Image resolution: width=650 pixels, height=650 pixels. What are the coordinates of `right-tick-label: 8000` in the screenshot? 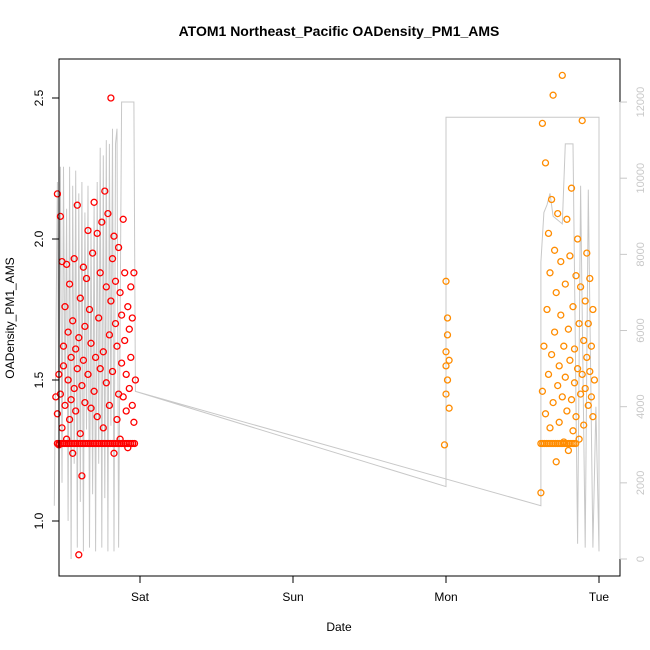 It's located at (641, 254).